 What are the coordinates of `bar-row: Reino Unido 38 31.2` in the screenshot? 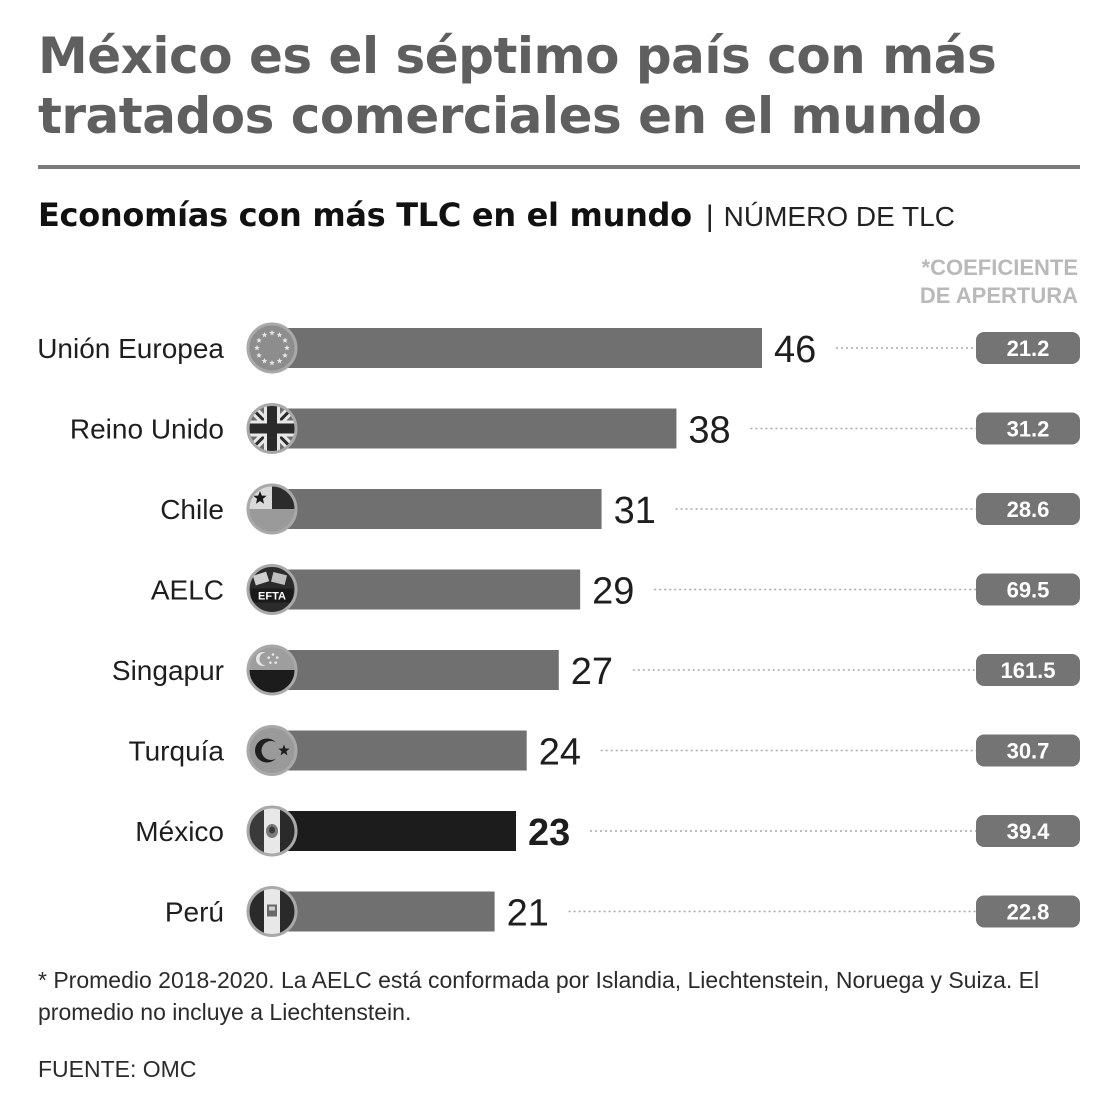 It's located at (575, 428).